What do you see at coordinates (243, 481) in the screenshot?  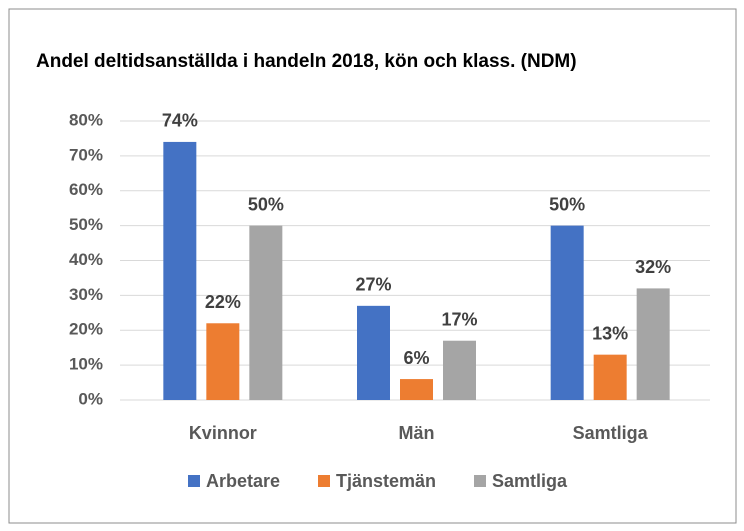 I see `legend-label: Arbetare` at bounding box center [243, 481].